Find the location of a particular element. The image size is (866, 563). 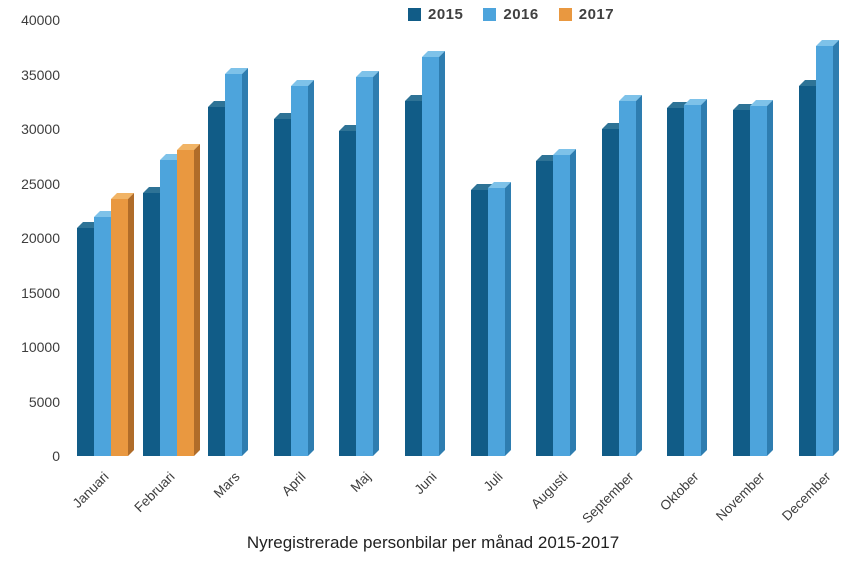

bar-group-juli is located at coordinates (487, 238).